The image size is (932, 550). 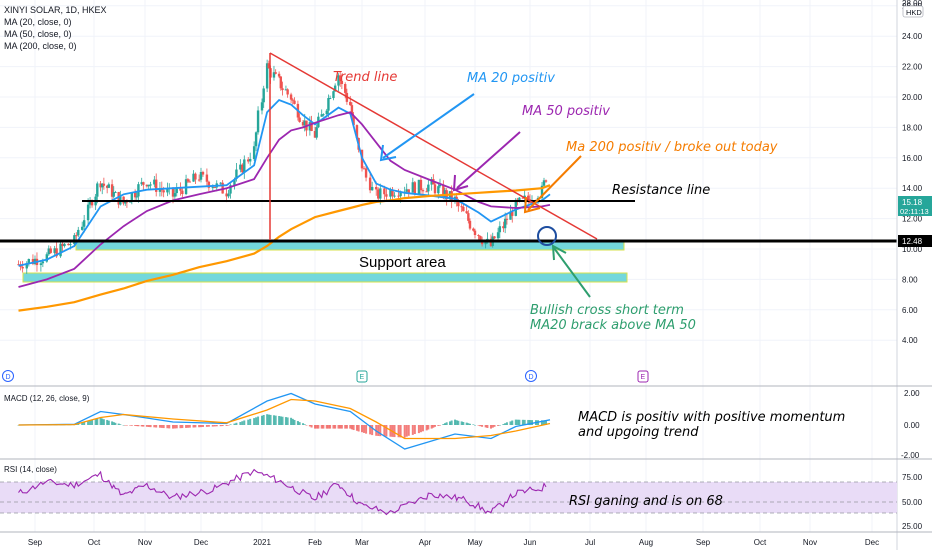 I want to click on annotation-ma200: Ma 200 positiv / broke out today, so click(x=672, y=147).